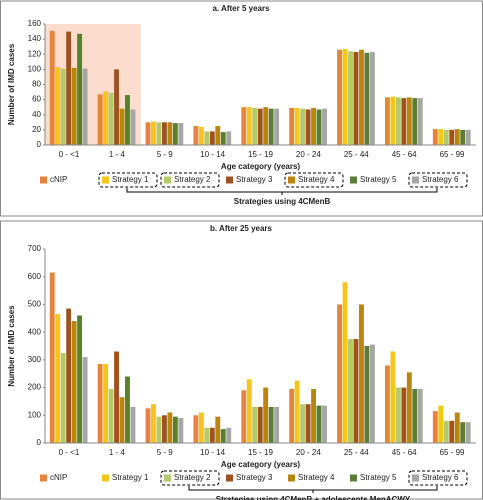  Describe the element at coordinates (254, 179) in the screenshot. I see `legend-label: Strategy 3` at that location.